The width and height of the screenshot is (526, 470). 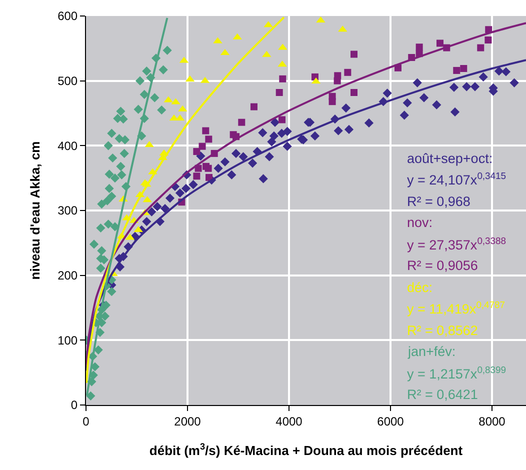 I want to click on x-tick-label: 2000, so click(x=188, y=421).